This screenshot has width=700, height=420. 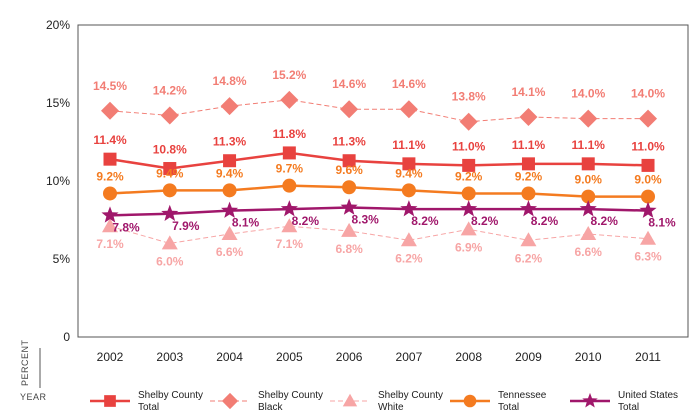 I want to click on x-tick-label: 2002, so click(x=110, y=357).